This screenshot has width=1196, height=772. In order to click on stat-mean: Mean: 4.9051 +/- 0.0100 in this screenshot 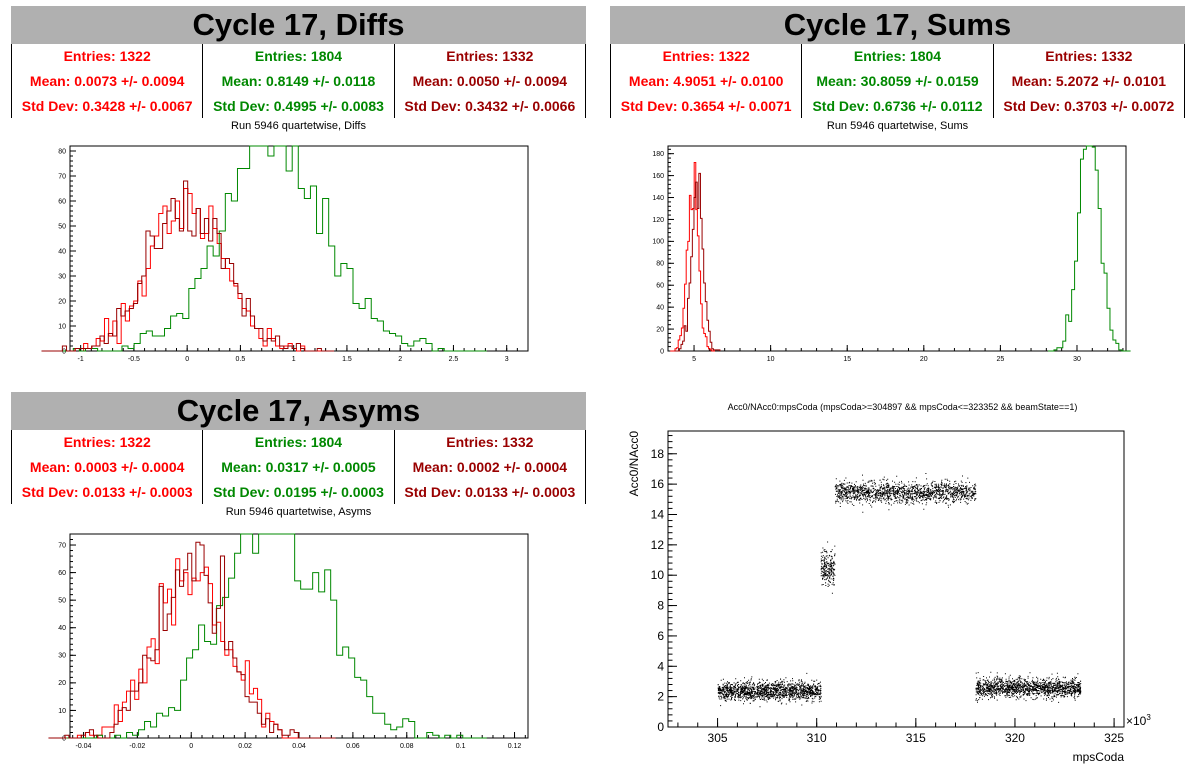, I will do `click(706, 80)`.